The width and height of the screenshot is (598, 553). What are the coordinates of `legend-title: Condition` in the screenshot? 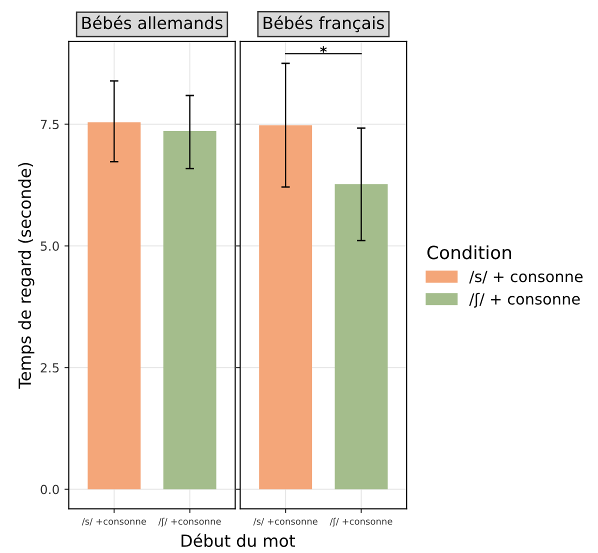 It's located at (469, 252).